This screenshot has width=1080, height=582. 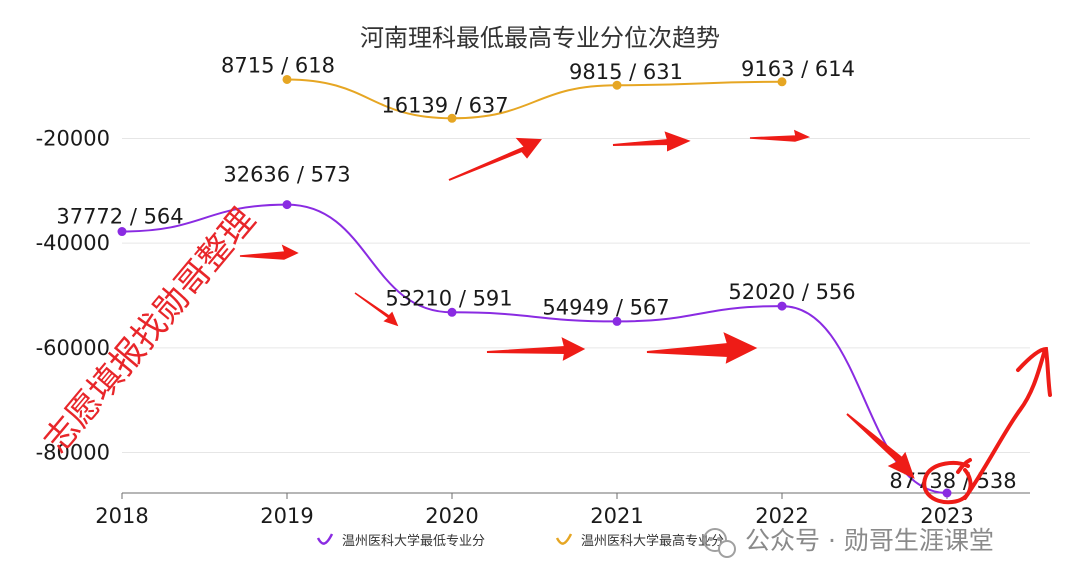 I want to click on data-label: 9163 / 614, so click(x=798, y=69).